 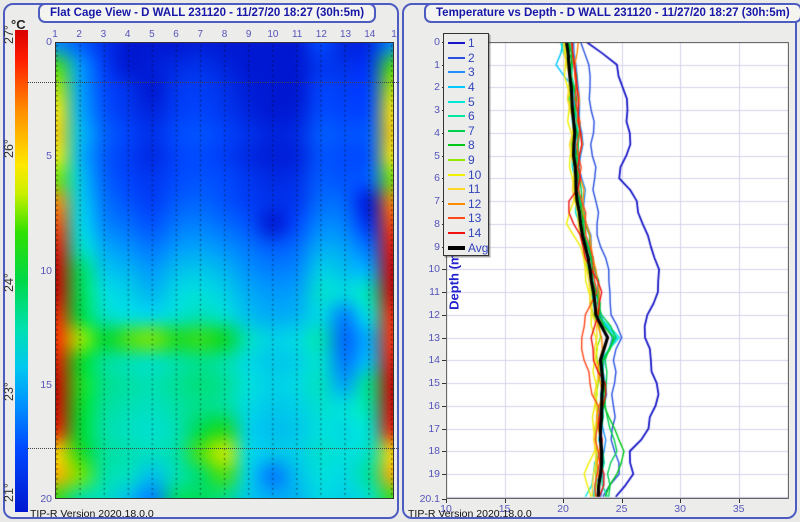 I want to click on version-text-right: TIP-R Version 2020.18.0.0, so click(x=470, y=514).